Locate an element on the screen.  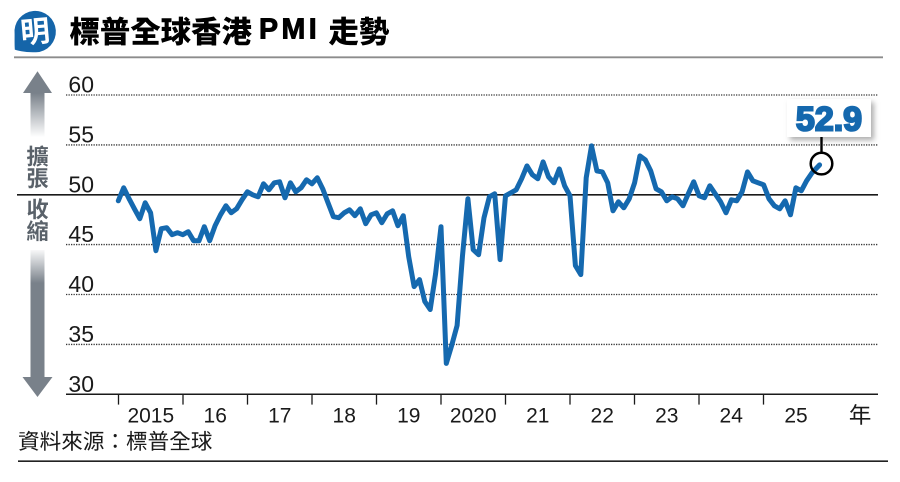
svg-text: 23 is located at coordinates (666, 416).